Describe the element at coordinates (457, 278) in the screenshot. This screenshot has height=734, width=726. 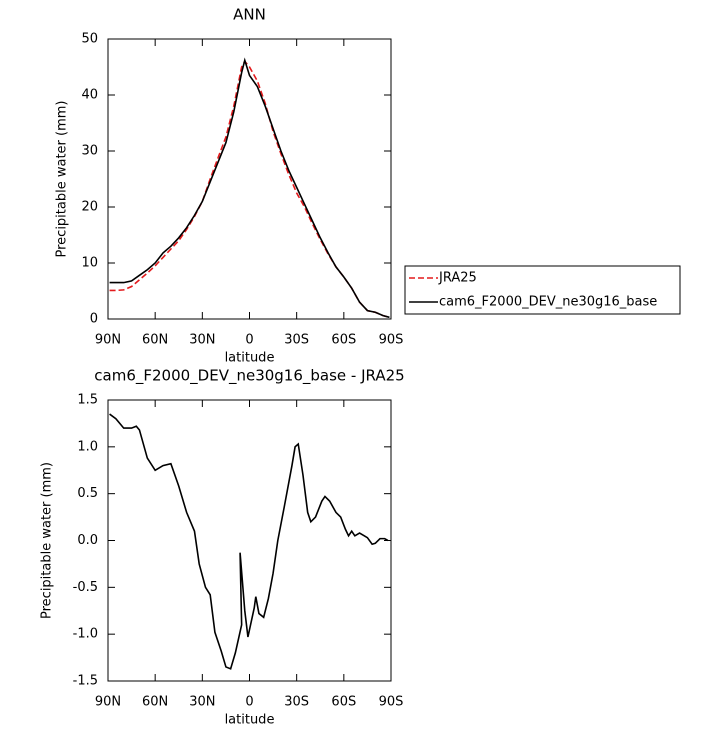
I see `legend-label: JRA25` at that location.